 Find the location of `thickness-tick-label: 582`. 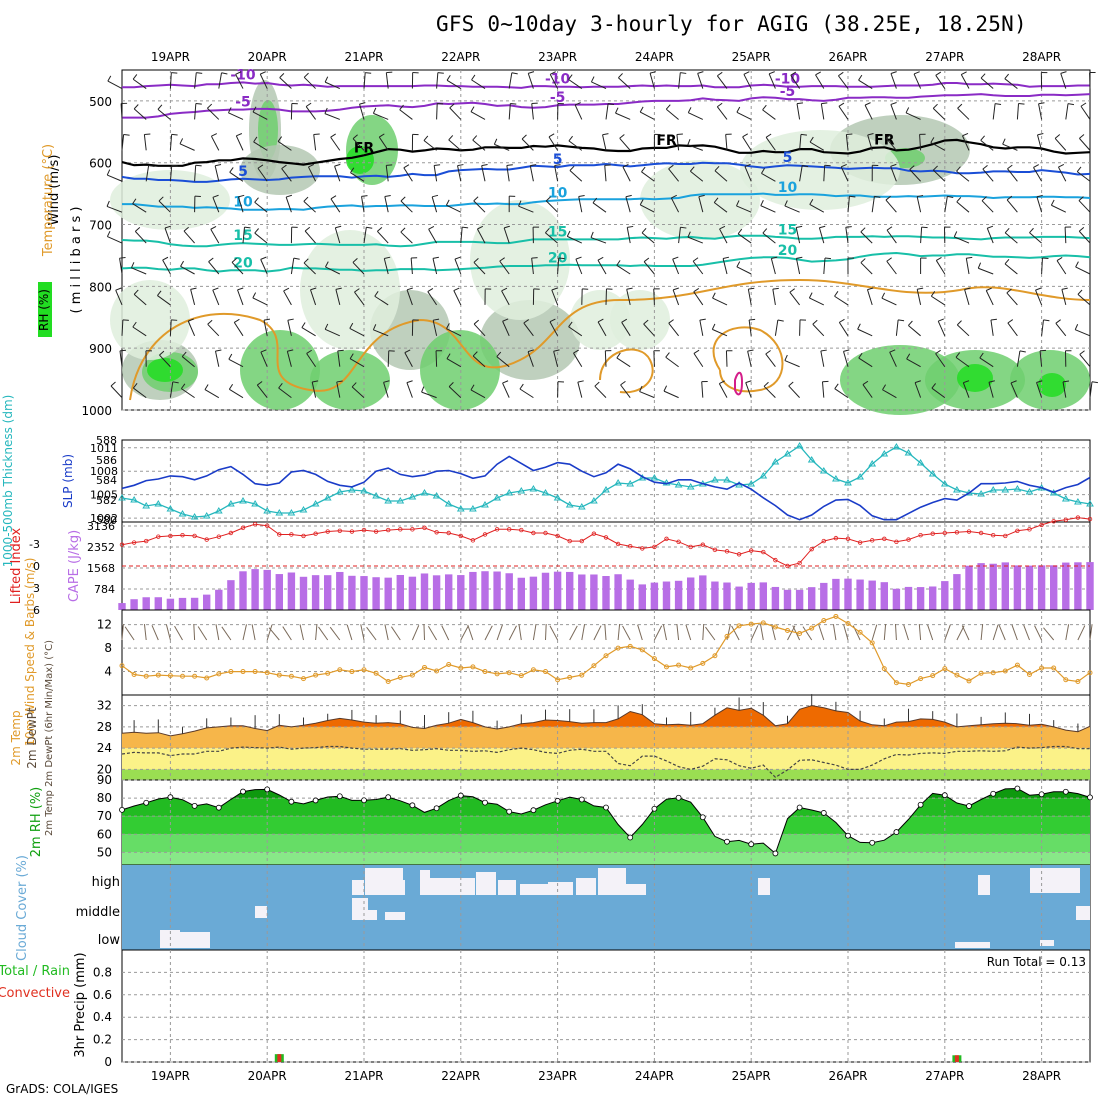

thickness-tick-label: 582 is located at coordinates (106, 500).